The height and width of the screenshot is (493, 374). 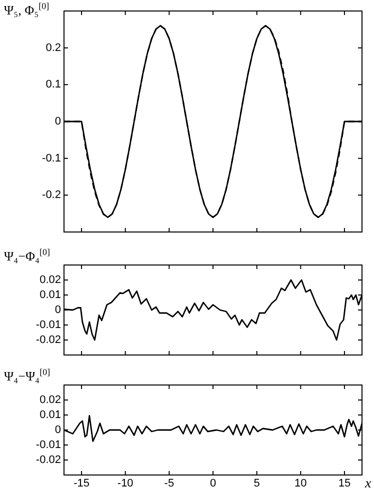 I want to click on x-axis-title: x, so click(x=368, y=484).